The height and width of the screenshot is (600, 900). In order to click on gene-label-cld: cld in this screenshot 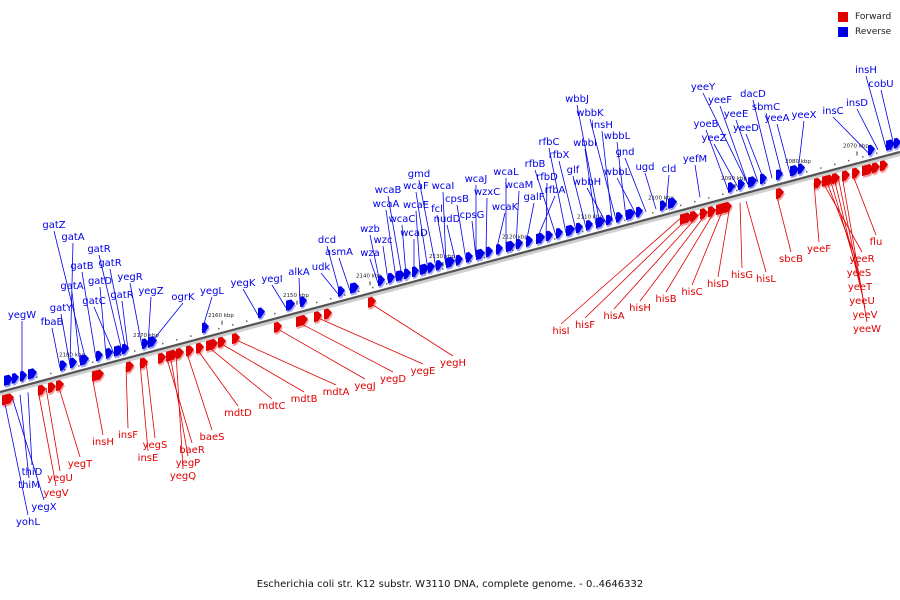, I will do `click(669, 169)`.